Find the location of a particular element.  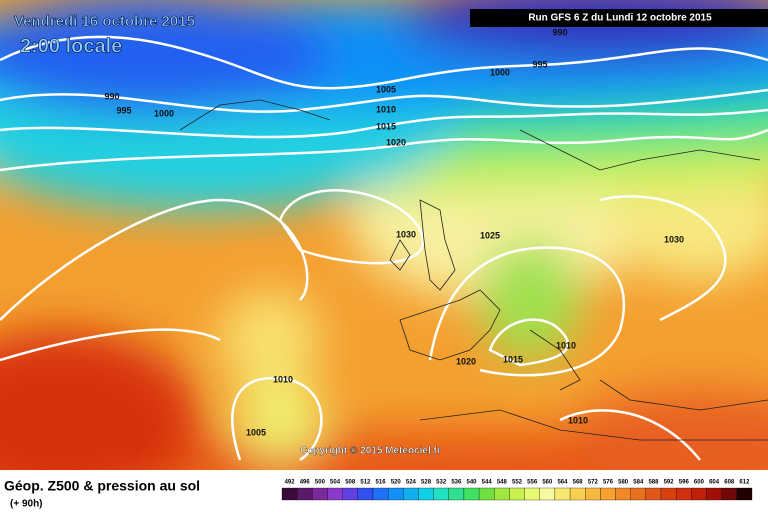

scale-label: 548 is located at coordinates (502, 483).